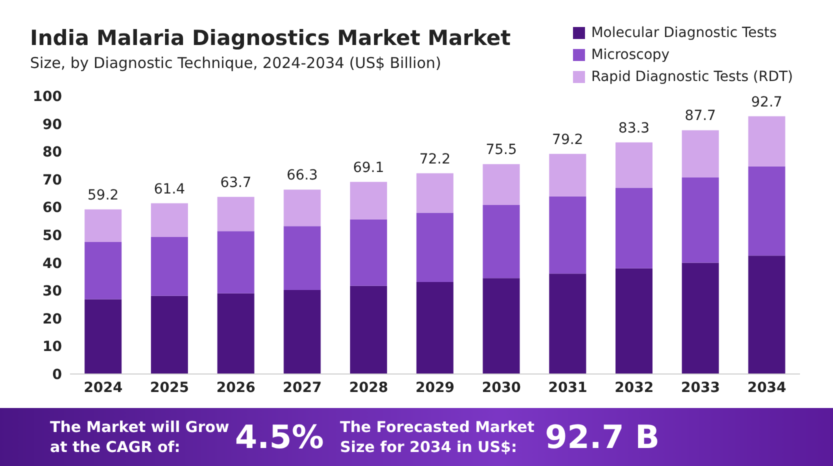 This screenshot has width=833, height=466. I want to click on total-label: 87.7, so click(700, 116).